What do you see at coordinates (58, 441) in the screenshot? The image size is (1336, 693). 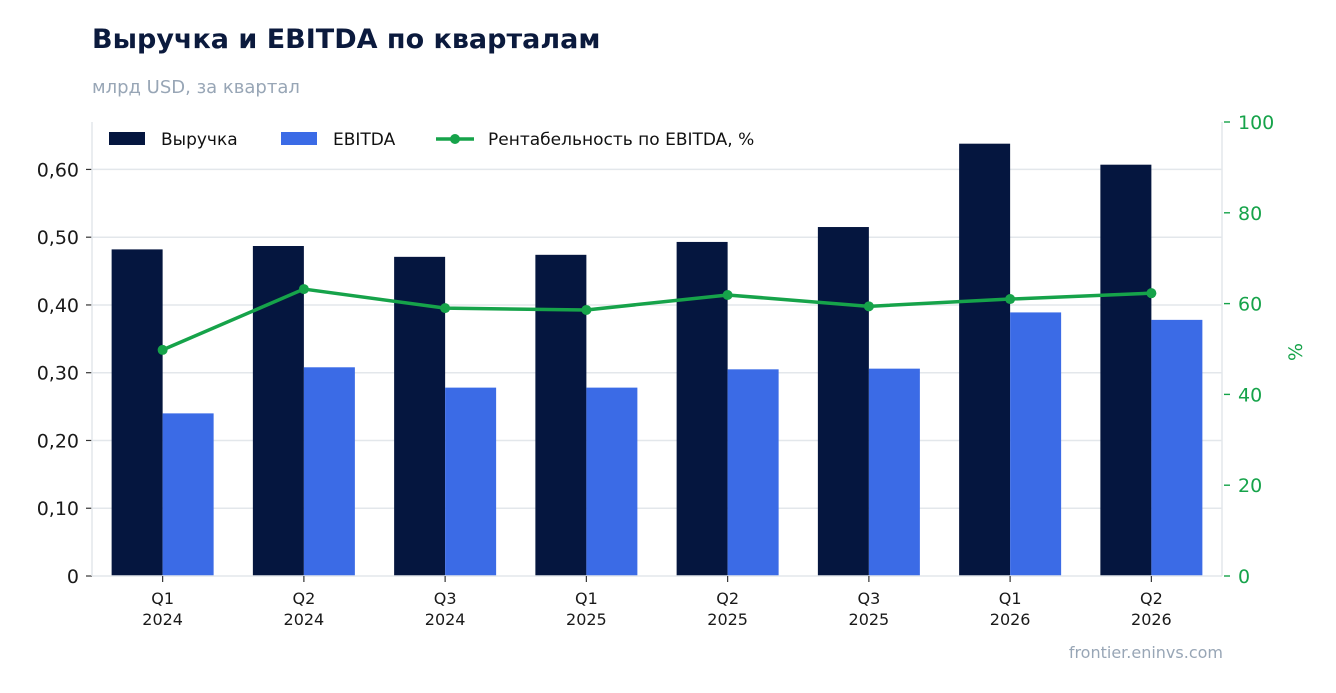 I see `left-tick-label: 0,20` at bounding box center [58, 441].